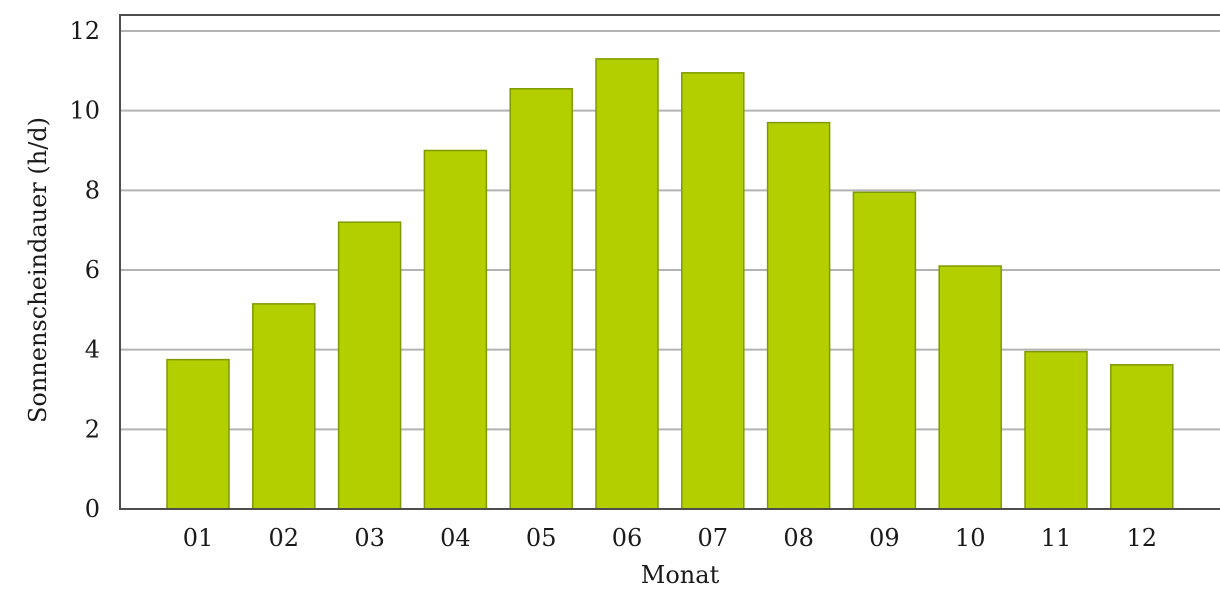 The width and height of the screenshot is (1220, 590). Describe the element at coordinates (92, 509) in the screenshot. I see `y-tick-label: 0` at that location.